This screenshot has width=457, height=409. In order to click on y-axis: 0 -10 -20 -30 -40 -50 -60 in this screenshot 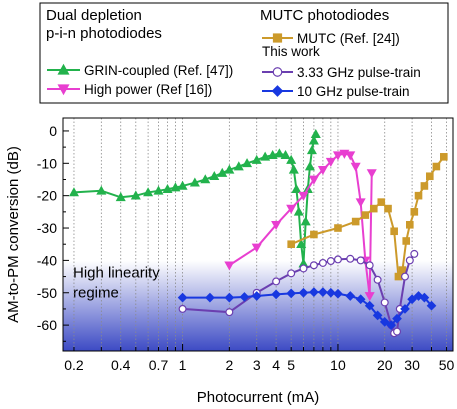, I will do `click(53, 232)`.